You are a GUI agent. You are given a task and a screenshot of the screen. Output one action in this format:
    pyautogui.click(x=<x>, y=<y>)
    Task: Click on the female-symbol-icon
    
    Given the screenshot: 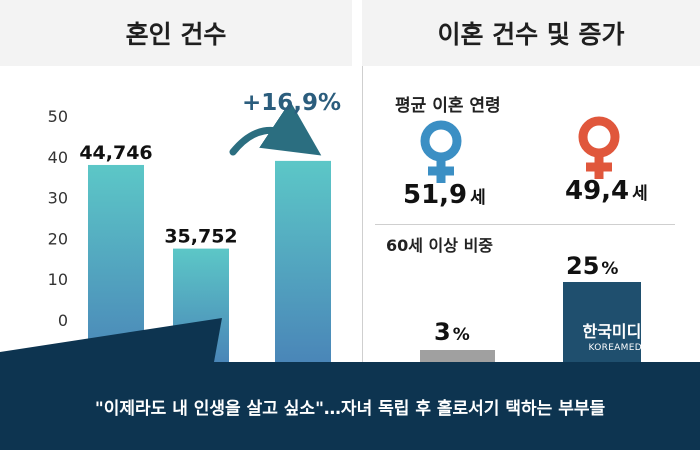 What is the action you would take?
    pyautogui.click(x=441, y=151)
    